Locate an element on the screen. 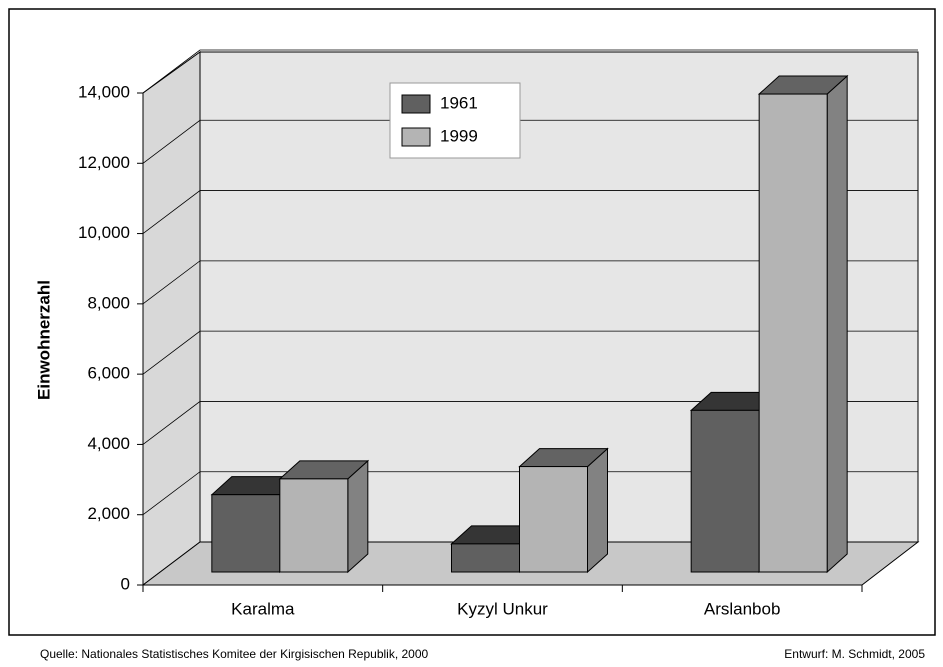  y-tick-label: 14,000 is located at coordinates (104, 91).